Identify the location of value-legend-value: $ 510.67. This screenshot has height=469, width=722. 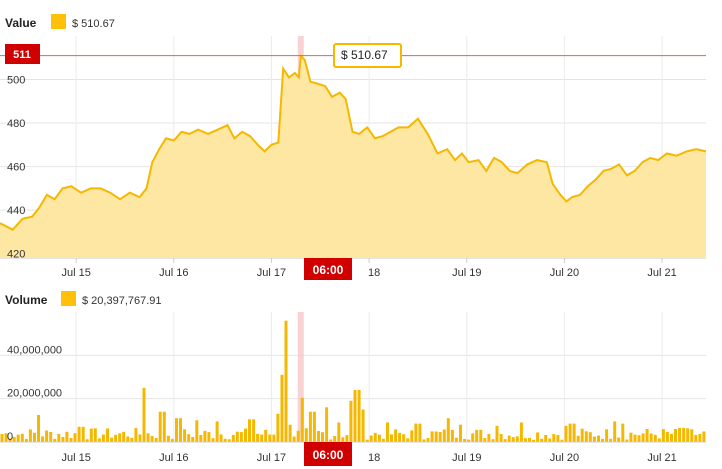
(93, 24).